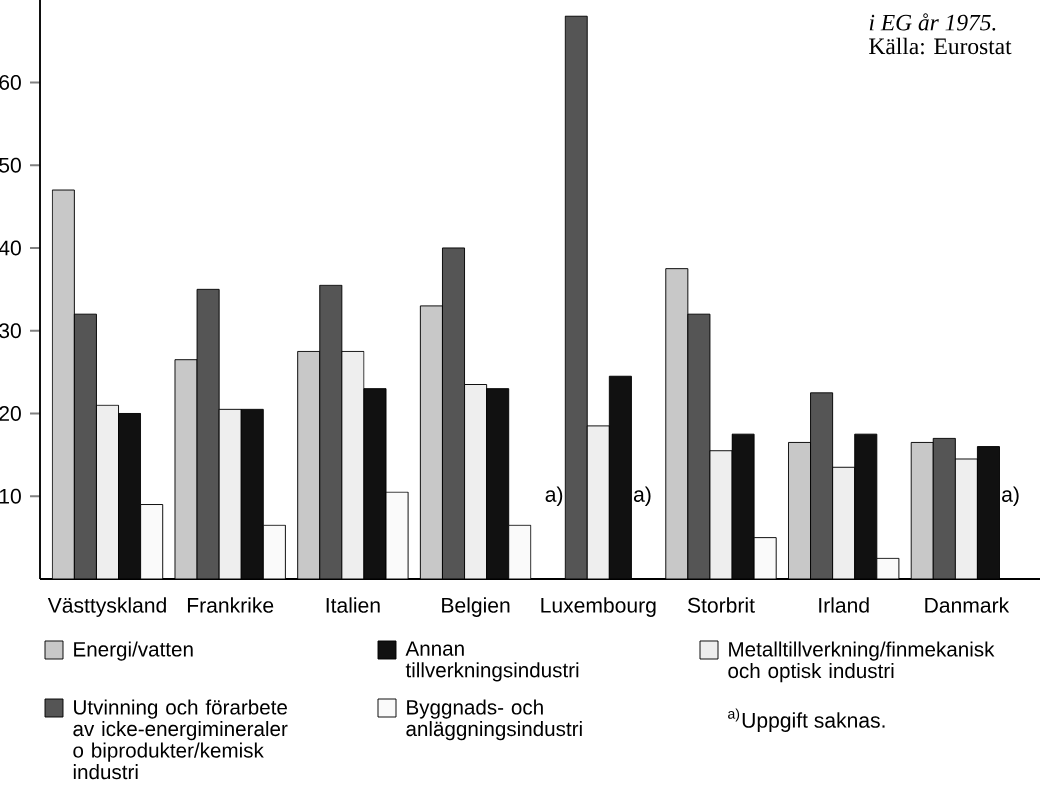  What do you see at coordinates (180, 739) in the screenshot?
I see `legend-label: Utvinning och förarbete av icke-energimineraler o biprodukter/kemisk industri` at bounding box center [180, 739].